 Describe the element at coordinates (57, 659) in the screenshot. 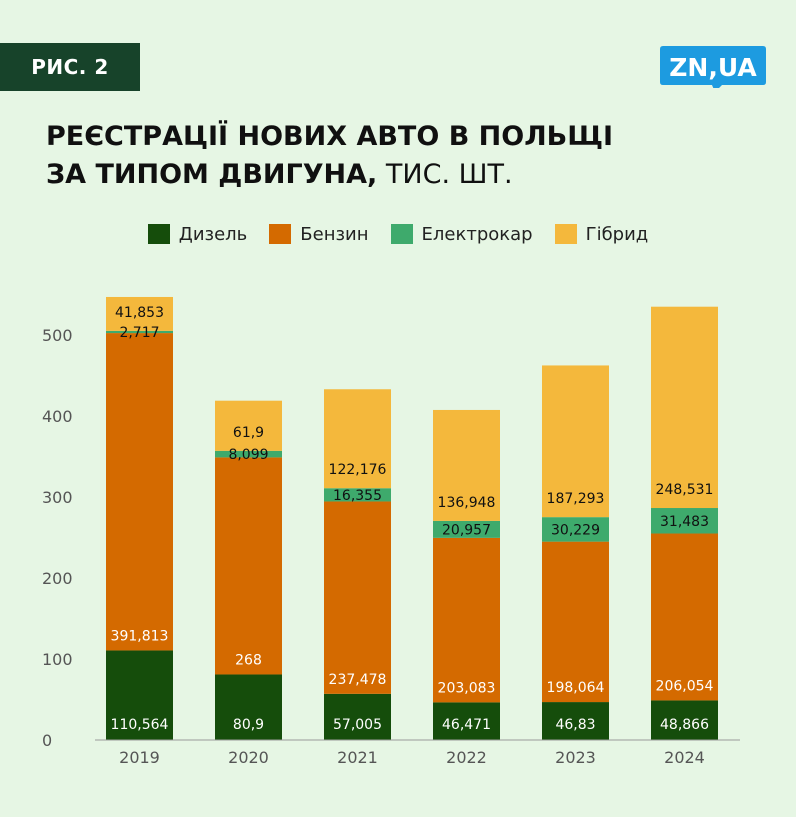

I see `y-tick-label: 100` at that location.